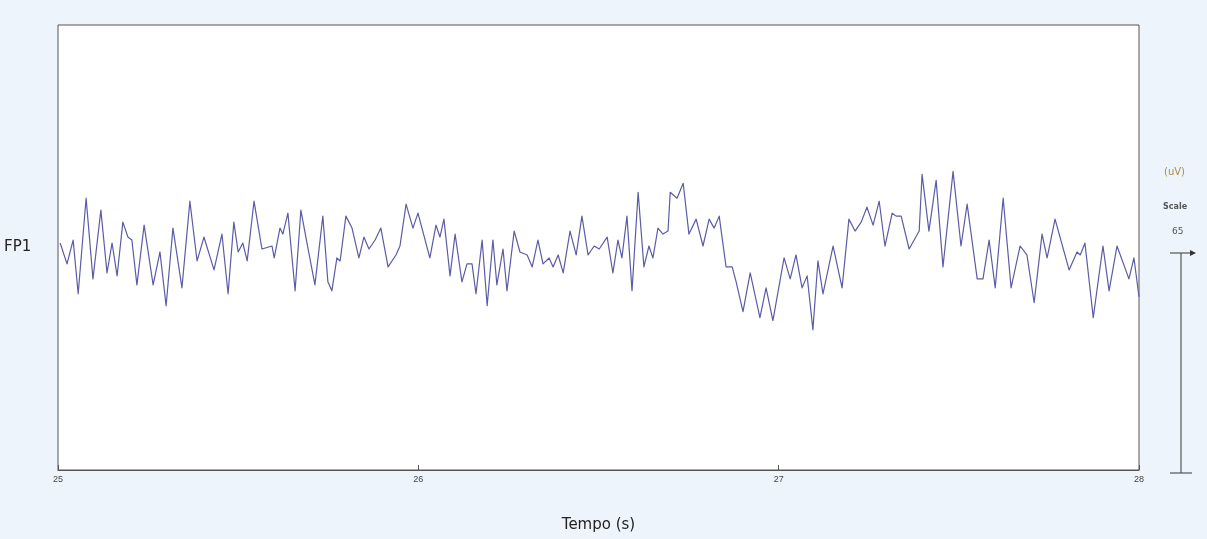 The height and width of the screenshot is (539, 1207). Describe the element at coordinates (18, 245) in the screenshot. I see `text: FP1` at that location.